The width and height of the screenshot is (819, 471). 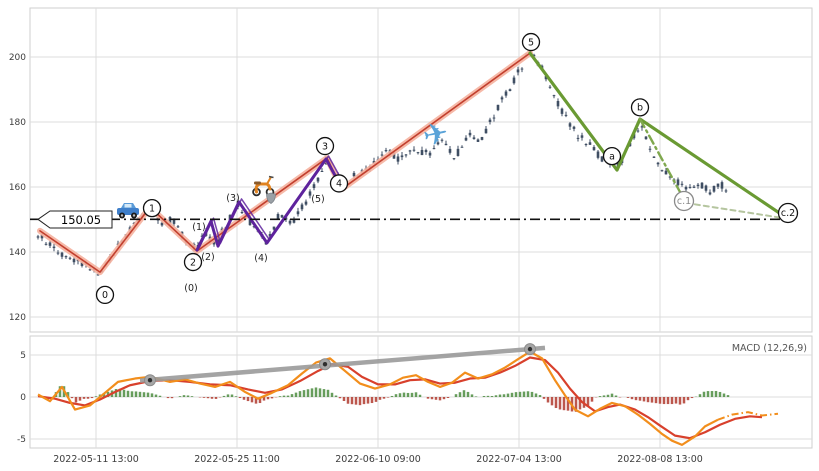 I want to click on sub-wave-label: (2), so click(x=207, y=257).